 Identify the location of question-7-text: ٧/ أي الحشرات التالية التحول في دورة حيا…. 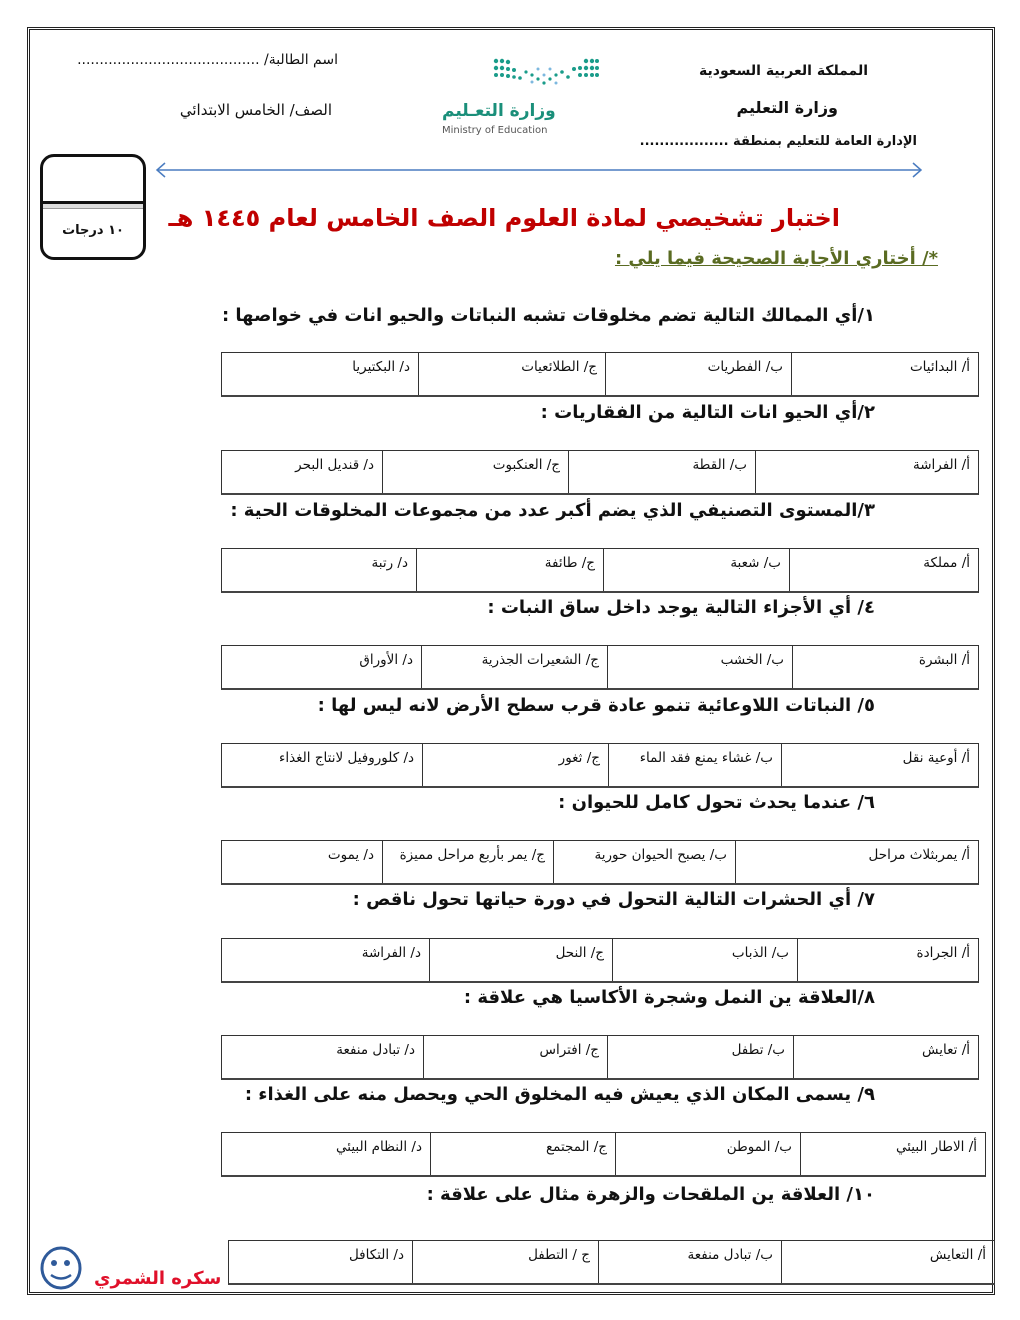
(613, 899).